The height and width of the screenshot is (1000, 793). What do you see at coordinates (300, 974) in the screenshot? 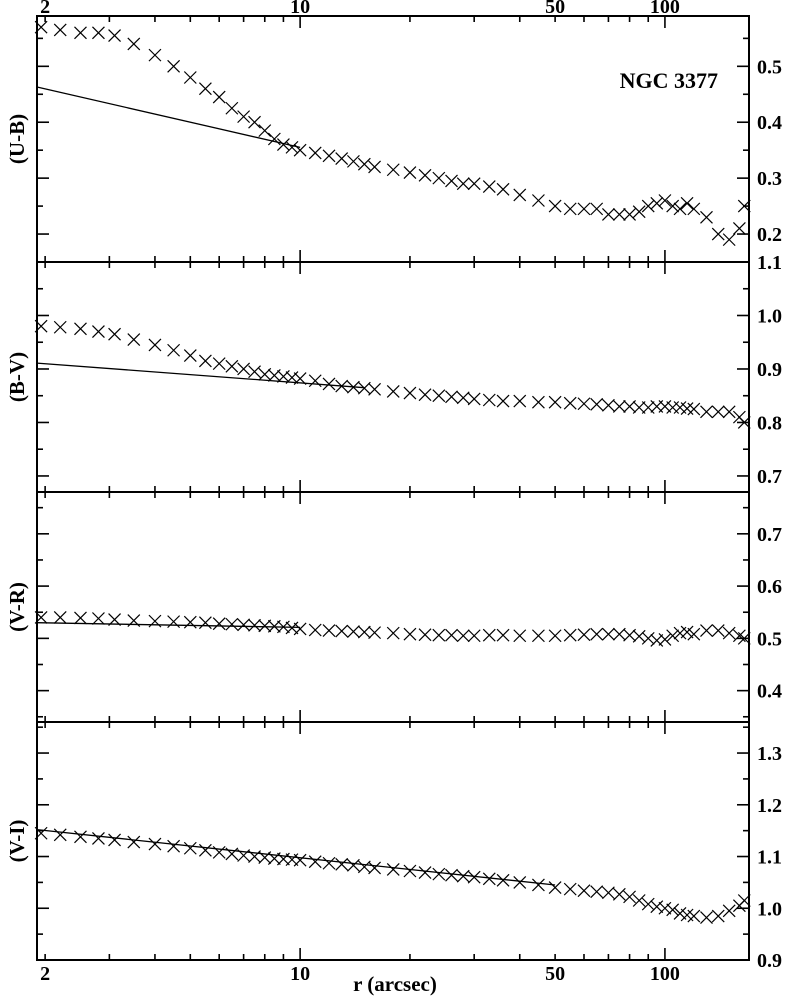
I see `x-bottom-tick-label: 10` at bounding box center [300, 974].